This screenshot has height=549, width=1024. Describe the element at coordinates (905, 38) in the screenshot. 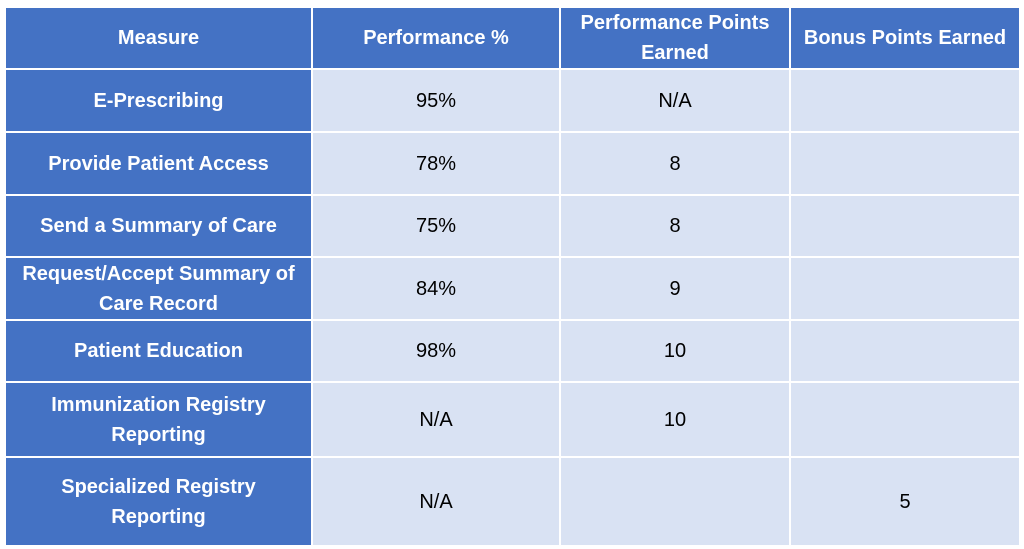

I see `header-bonus-points: Bonus Points Earned` at that location.